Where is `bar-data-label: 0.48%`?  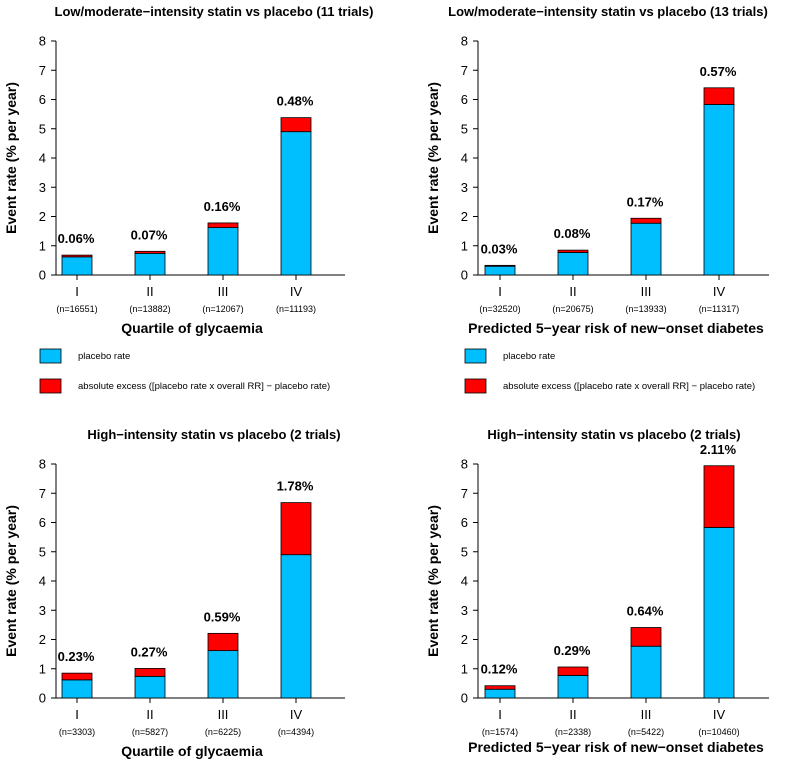 bar-data-label: 0.48% is located at coordinates (295, 101).